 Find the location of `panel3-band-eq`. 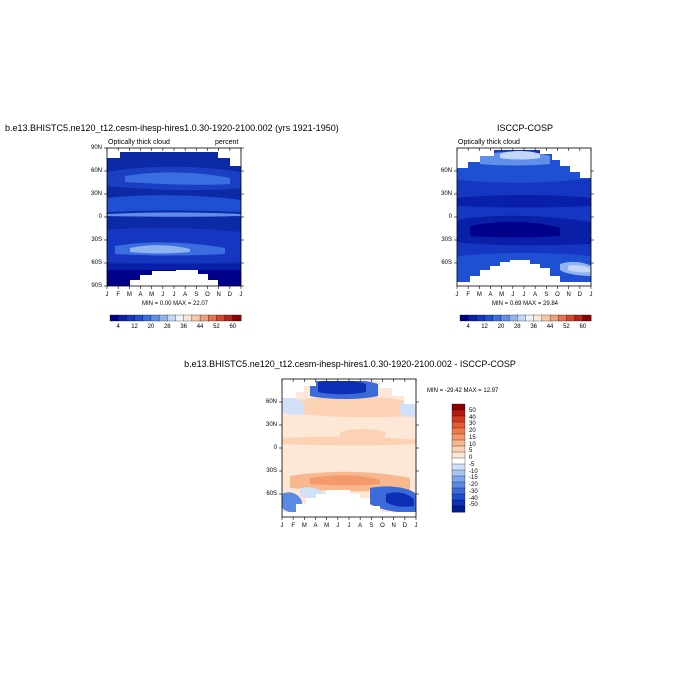

panel3-band-eq is located at coordinates (349, 441).